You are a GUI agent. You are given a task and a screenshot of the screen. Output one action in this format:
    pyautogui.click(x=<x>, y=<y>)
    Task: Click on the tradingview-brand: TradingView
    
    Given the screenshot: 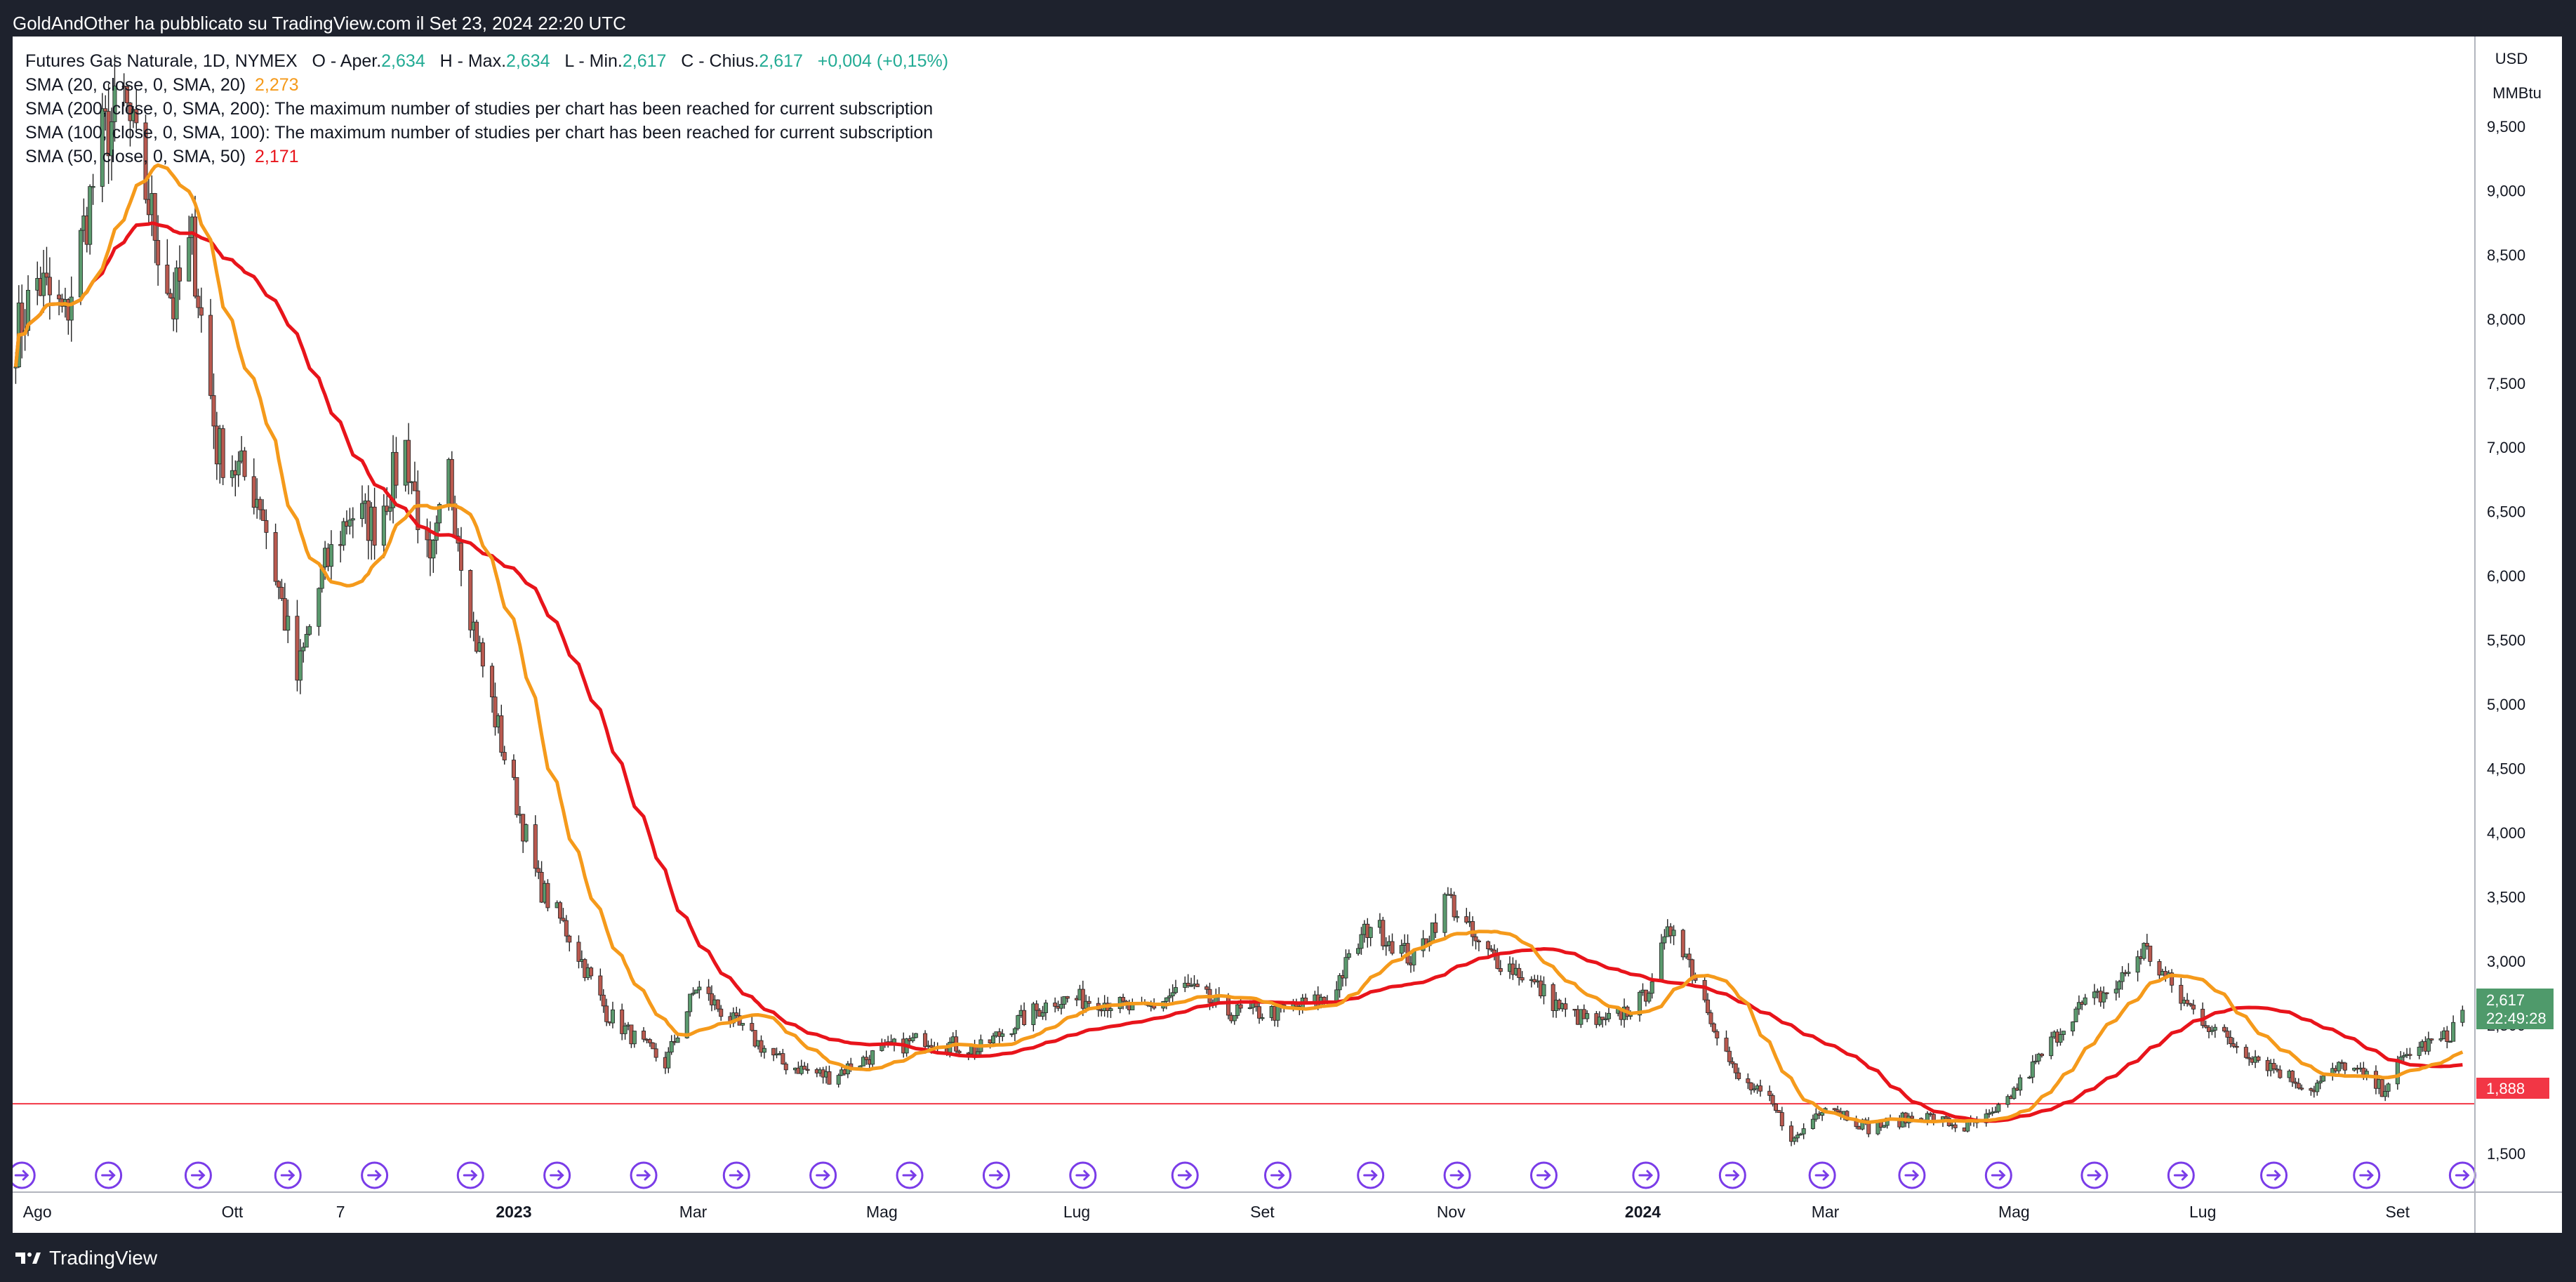 What is the action you would take?
    pyautogui.click(x=86, y=1258)
    